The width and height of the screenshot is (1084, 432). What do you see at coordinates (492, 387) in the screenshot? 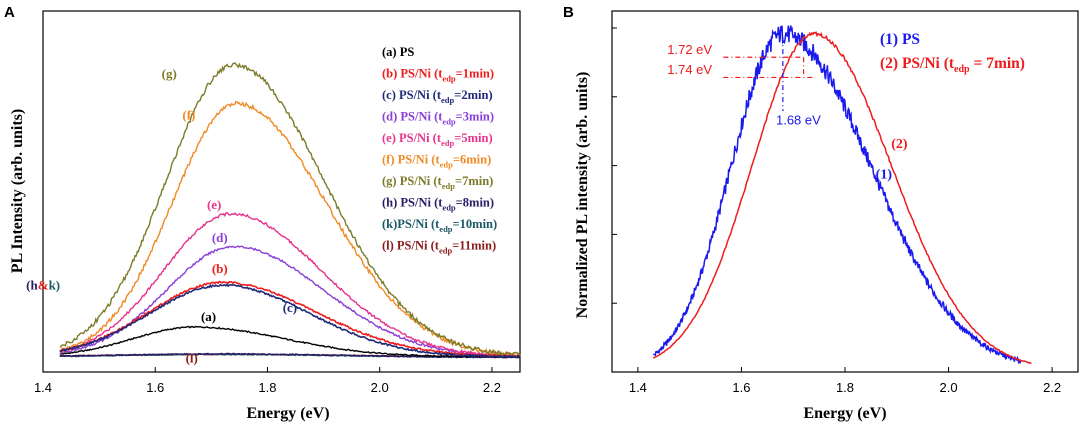
I see `panel-a-x-tick-label: 2.2` at bounding box center [492, 387].